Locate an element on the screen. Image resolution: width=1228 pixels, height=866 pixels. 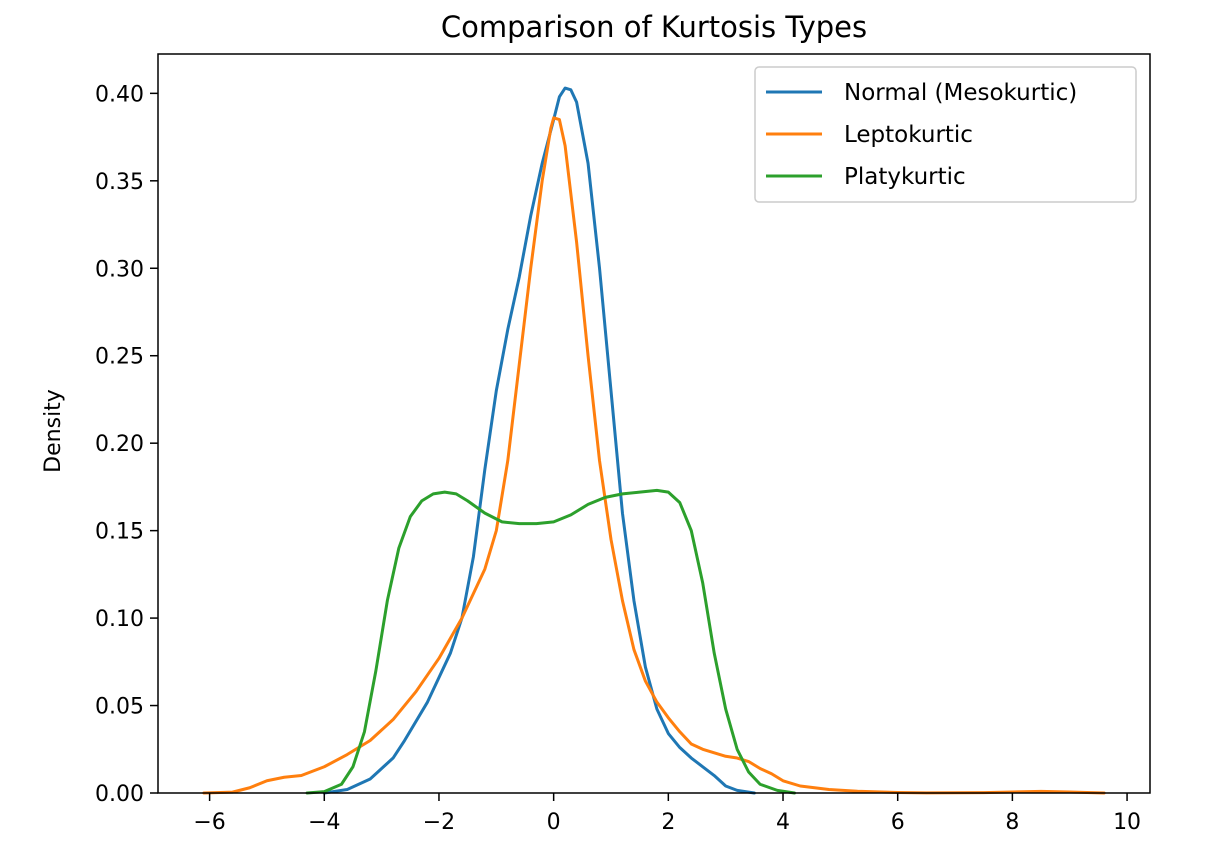
legend-box is located at coordinates (945, 134).